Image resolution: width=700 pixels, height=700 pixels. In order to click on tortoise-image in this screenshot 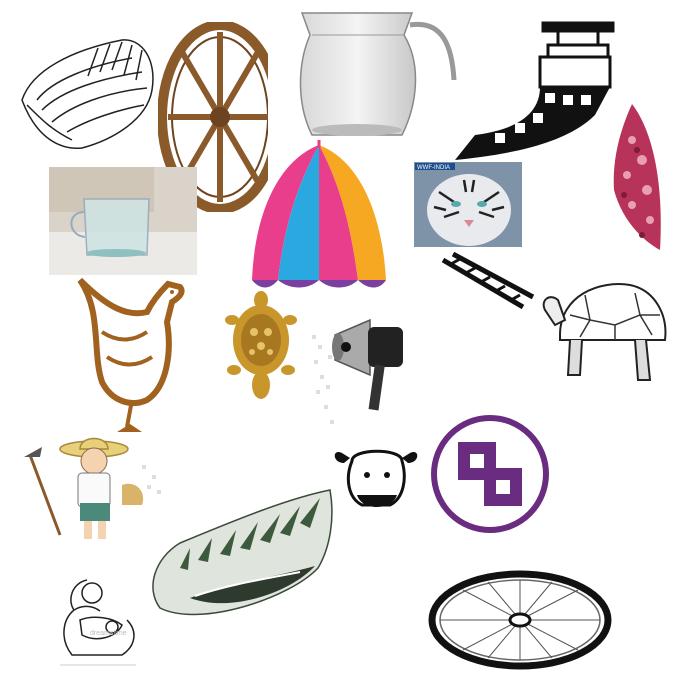, I will do `click(605, 334)`.